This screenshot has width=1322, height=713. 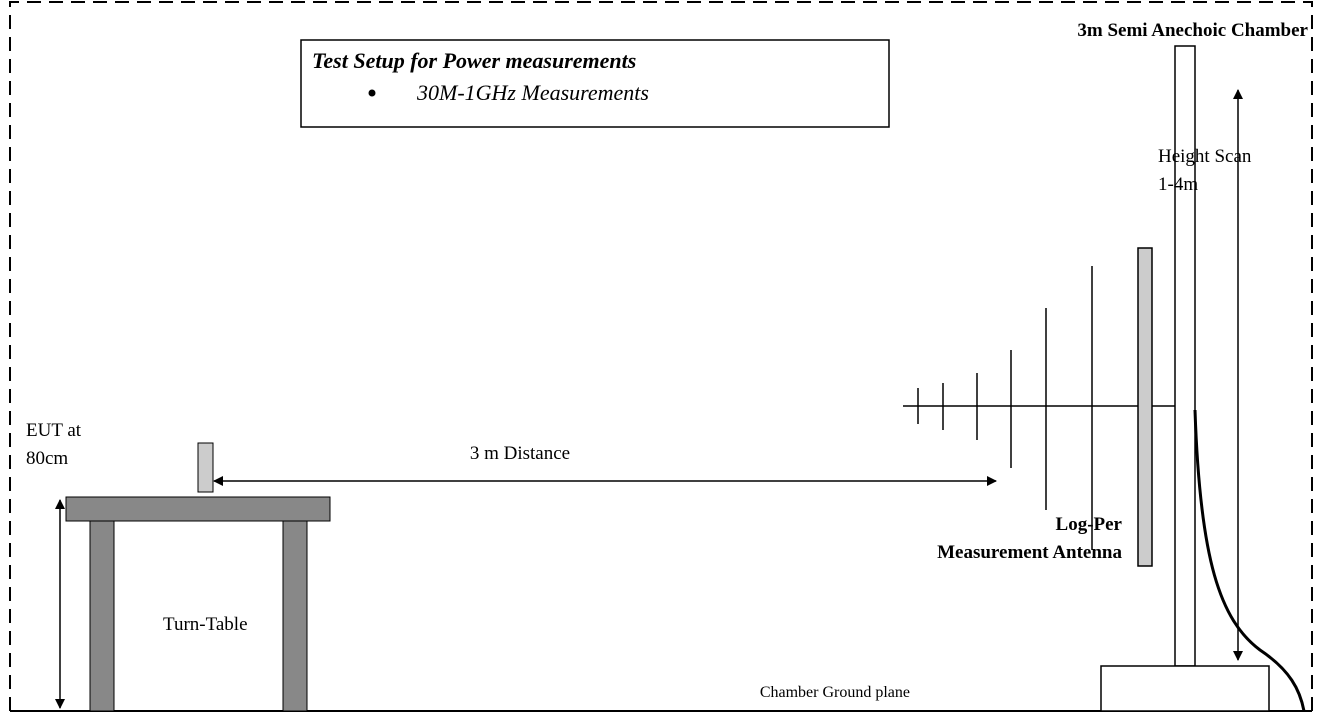 I want to click on eut-label-1: EUT at, so click(x=54, y=430).